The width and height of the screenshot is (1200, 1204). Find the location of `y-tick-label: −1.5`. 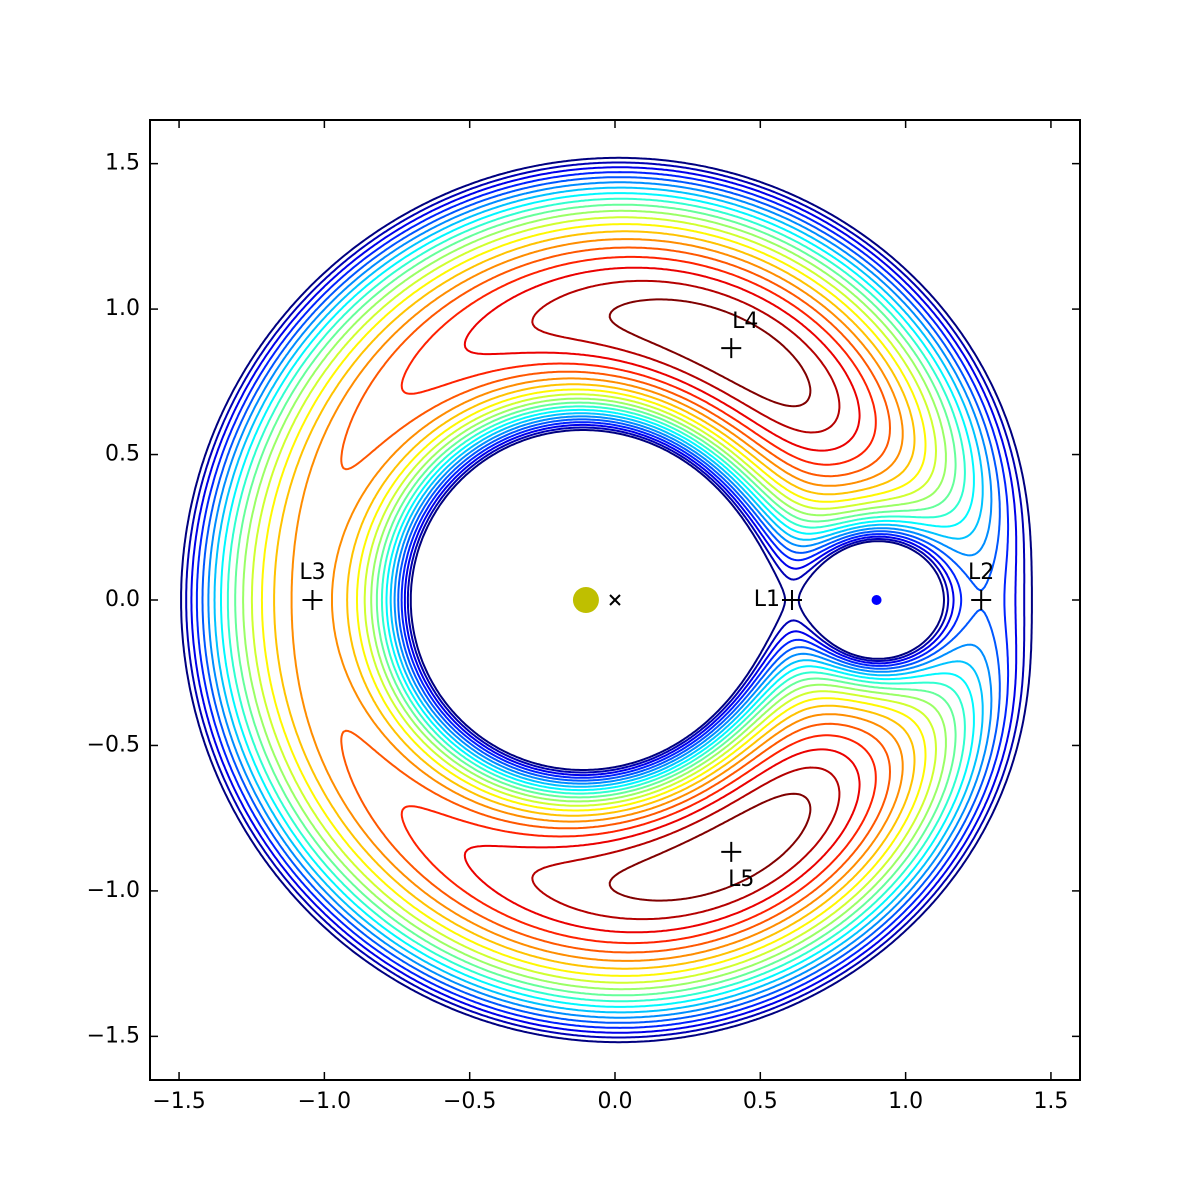

y-tick-label: −1.5 is located at coordinates (113, 1035).